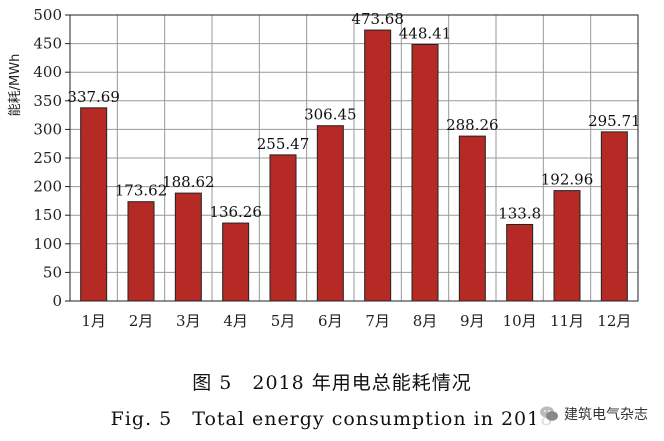  I want to click on figure-caption-english: Fig. 5 Total energy consumption in 2018, so click(332, 419).